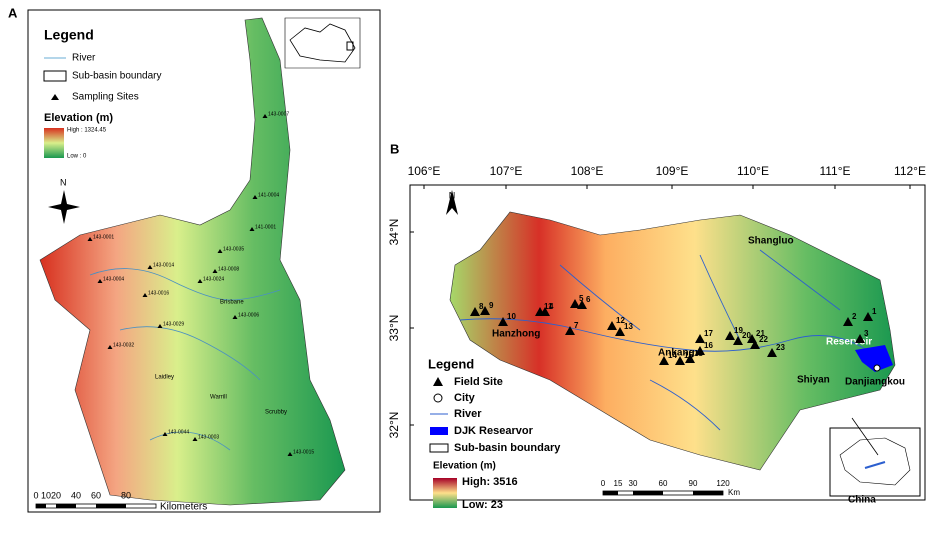  I want to click on longitude-label: 107°E, so click(506, 171).